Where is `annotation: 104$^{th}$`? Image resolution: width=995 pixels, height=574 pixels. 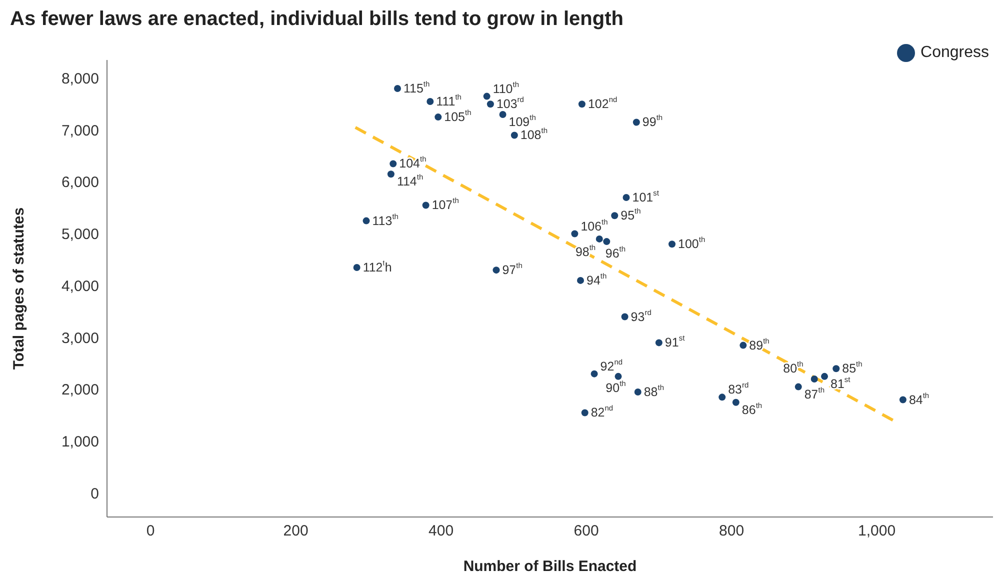 annotation: 104$^{th}$ is located at coordinates (412, 162).